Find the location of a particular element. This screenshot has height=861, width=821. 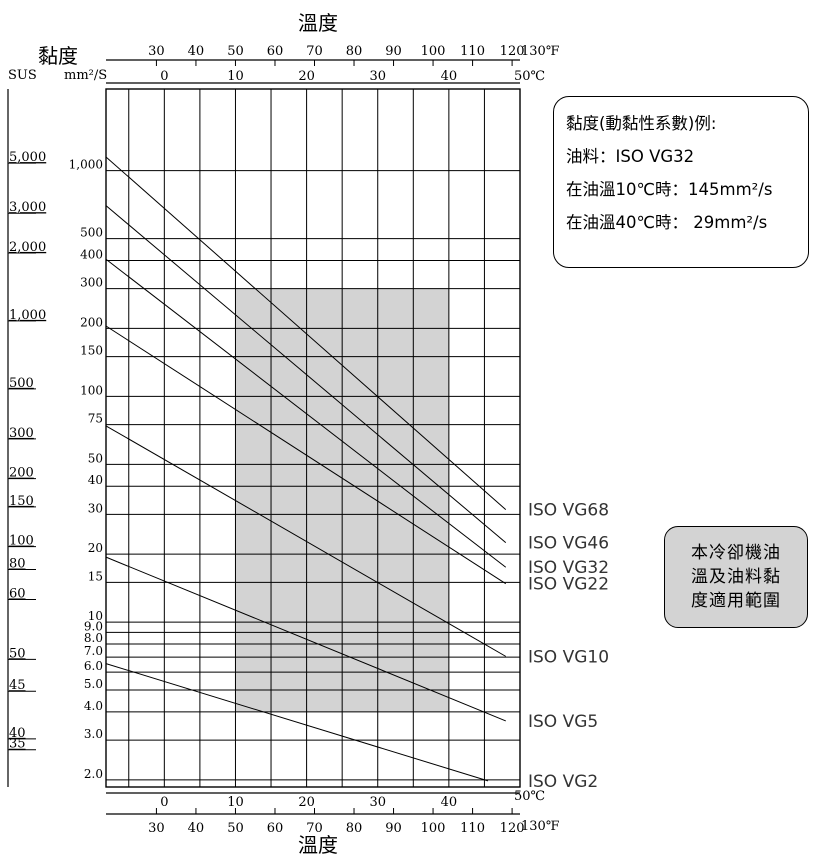

example-title: 黏度(動黏性系數)例: is located at coordinates (641, 123).